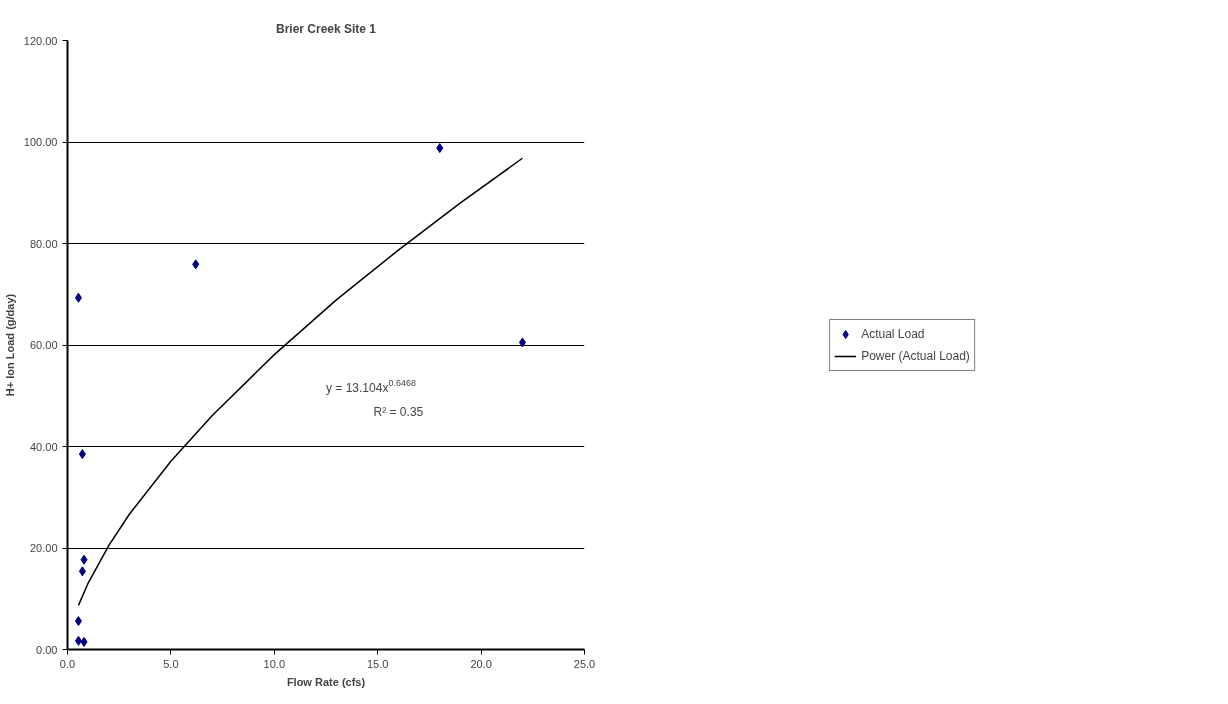 This screenshot has width=1228, height=704. Describe the element at coordinates (43, 243) in the screenshot. I see `y-tick-label: 80.00` at that location.